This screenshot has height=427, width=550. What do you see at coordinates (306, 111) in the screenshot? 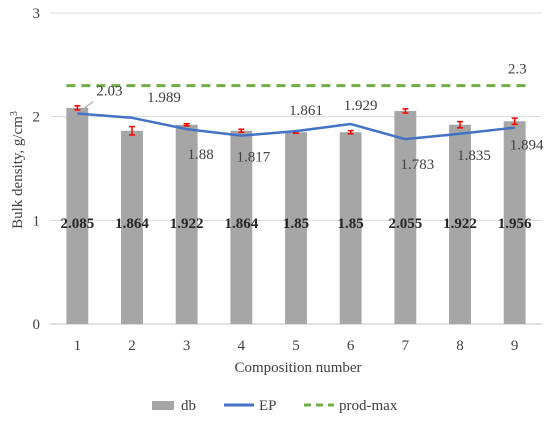
I see `ep-value-label: 1.861` at bounding box center [306, 111].